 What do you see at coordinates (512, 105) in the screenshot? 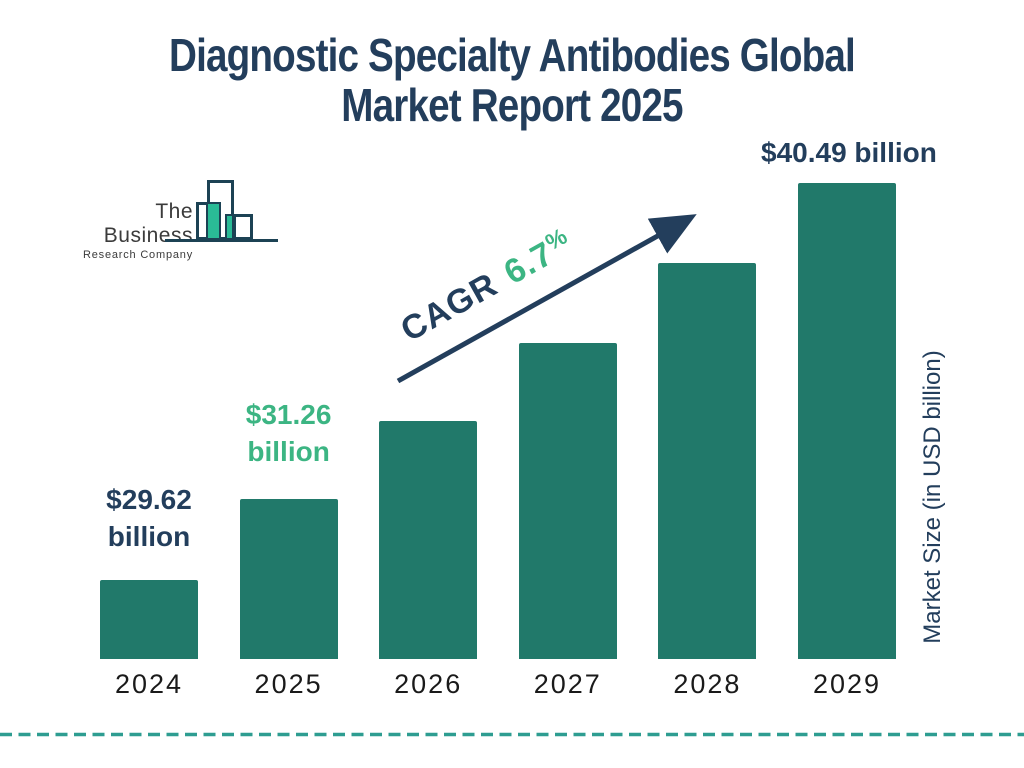
I see `page-title-line2: Market Report 2025` at bounding box center [512, 105].